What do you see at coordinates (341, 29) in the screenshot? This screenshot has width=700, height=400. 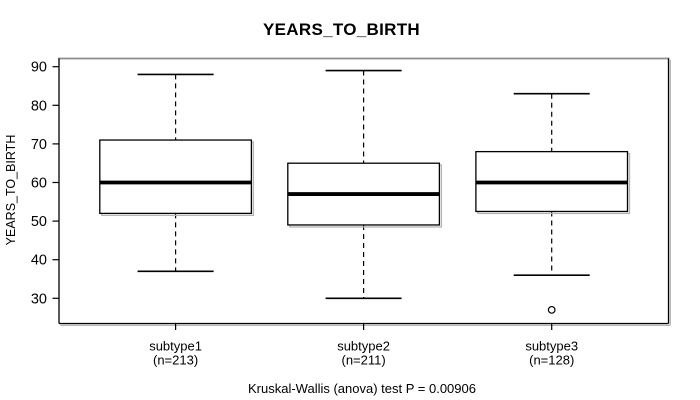 I see `chart-title: YEARS_TO_BIRTH` at bounding box center [341, 29].